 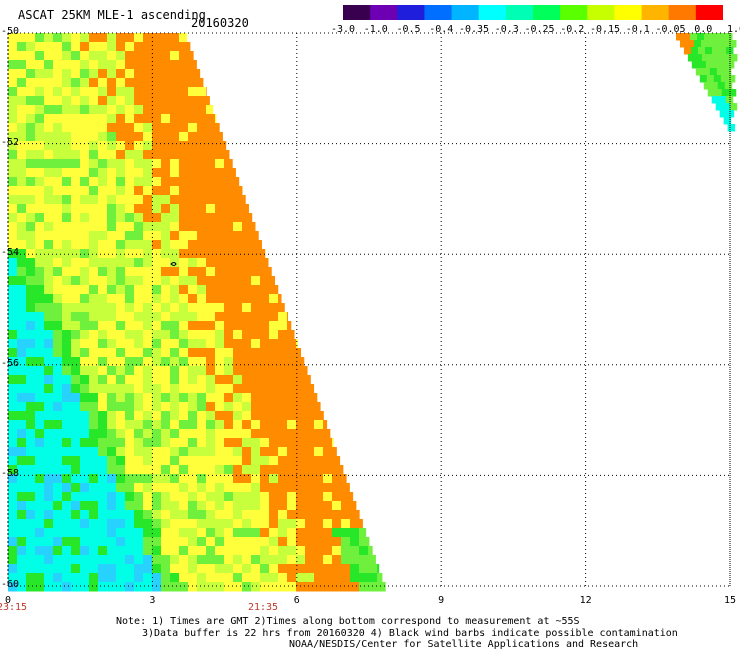 I want to click on latitude-label: -54, so click(x=10, y=253).